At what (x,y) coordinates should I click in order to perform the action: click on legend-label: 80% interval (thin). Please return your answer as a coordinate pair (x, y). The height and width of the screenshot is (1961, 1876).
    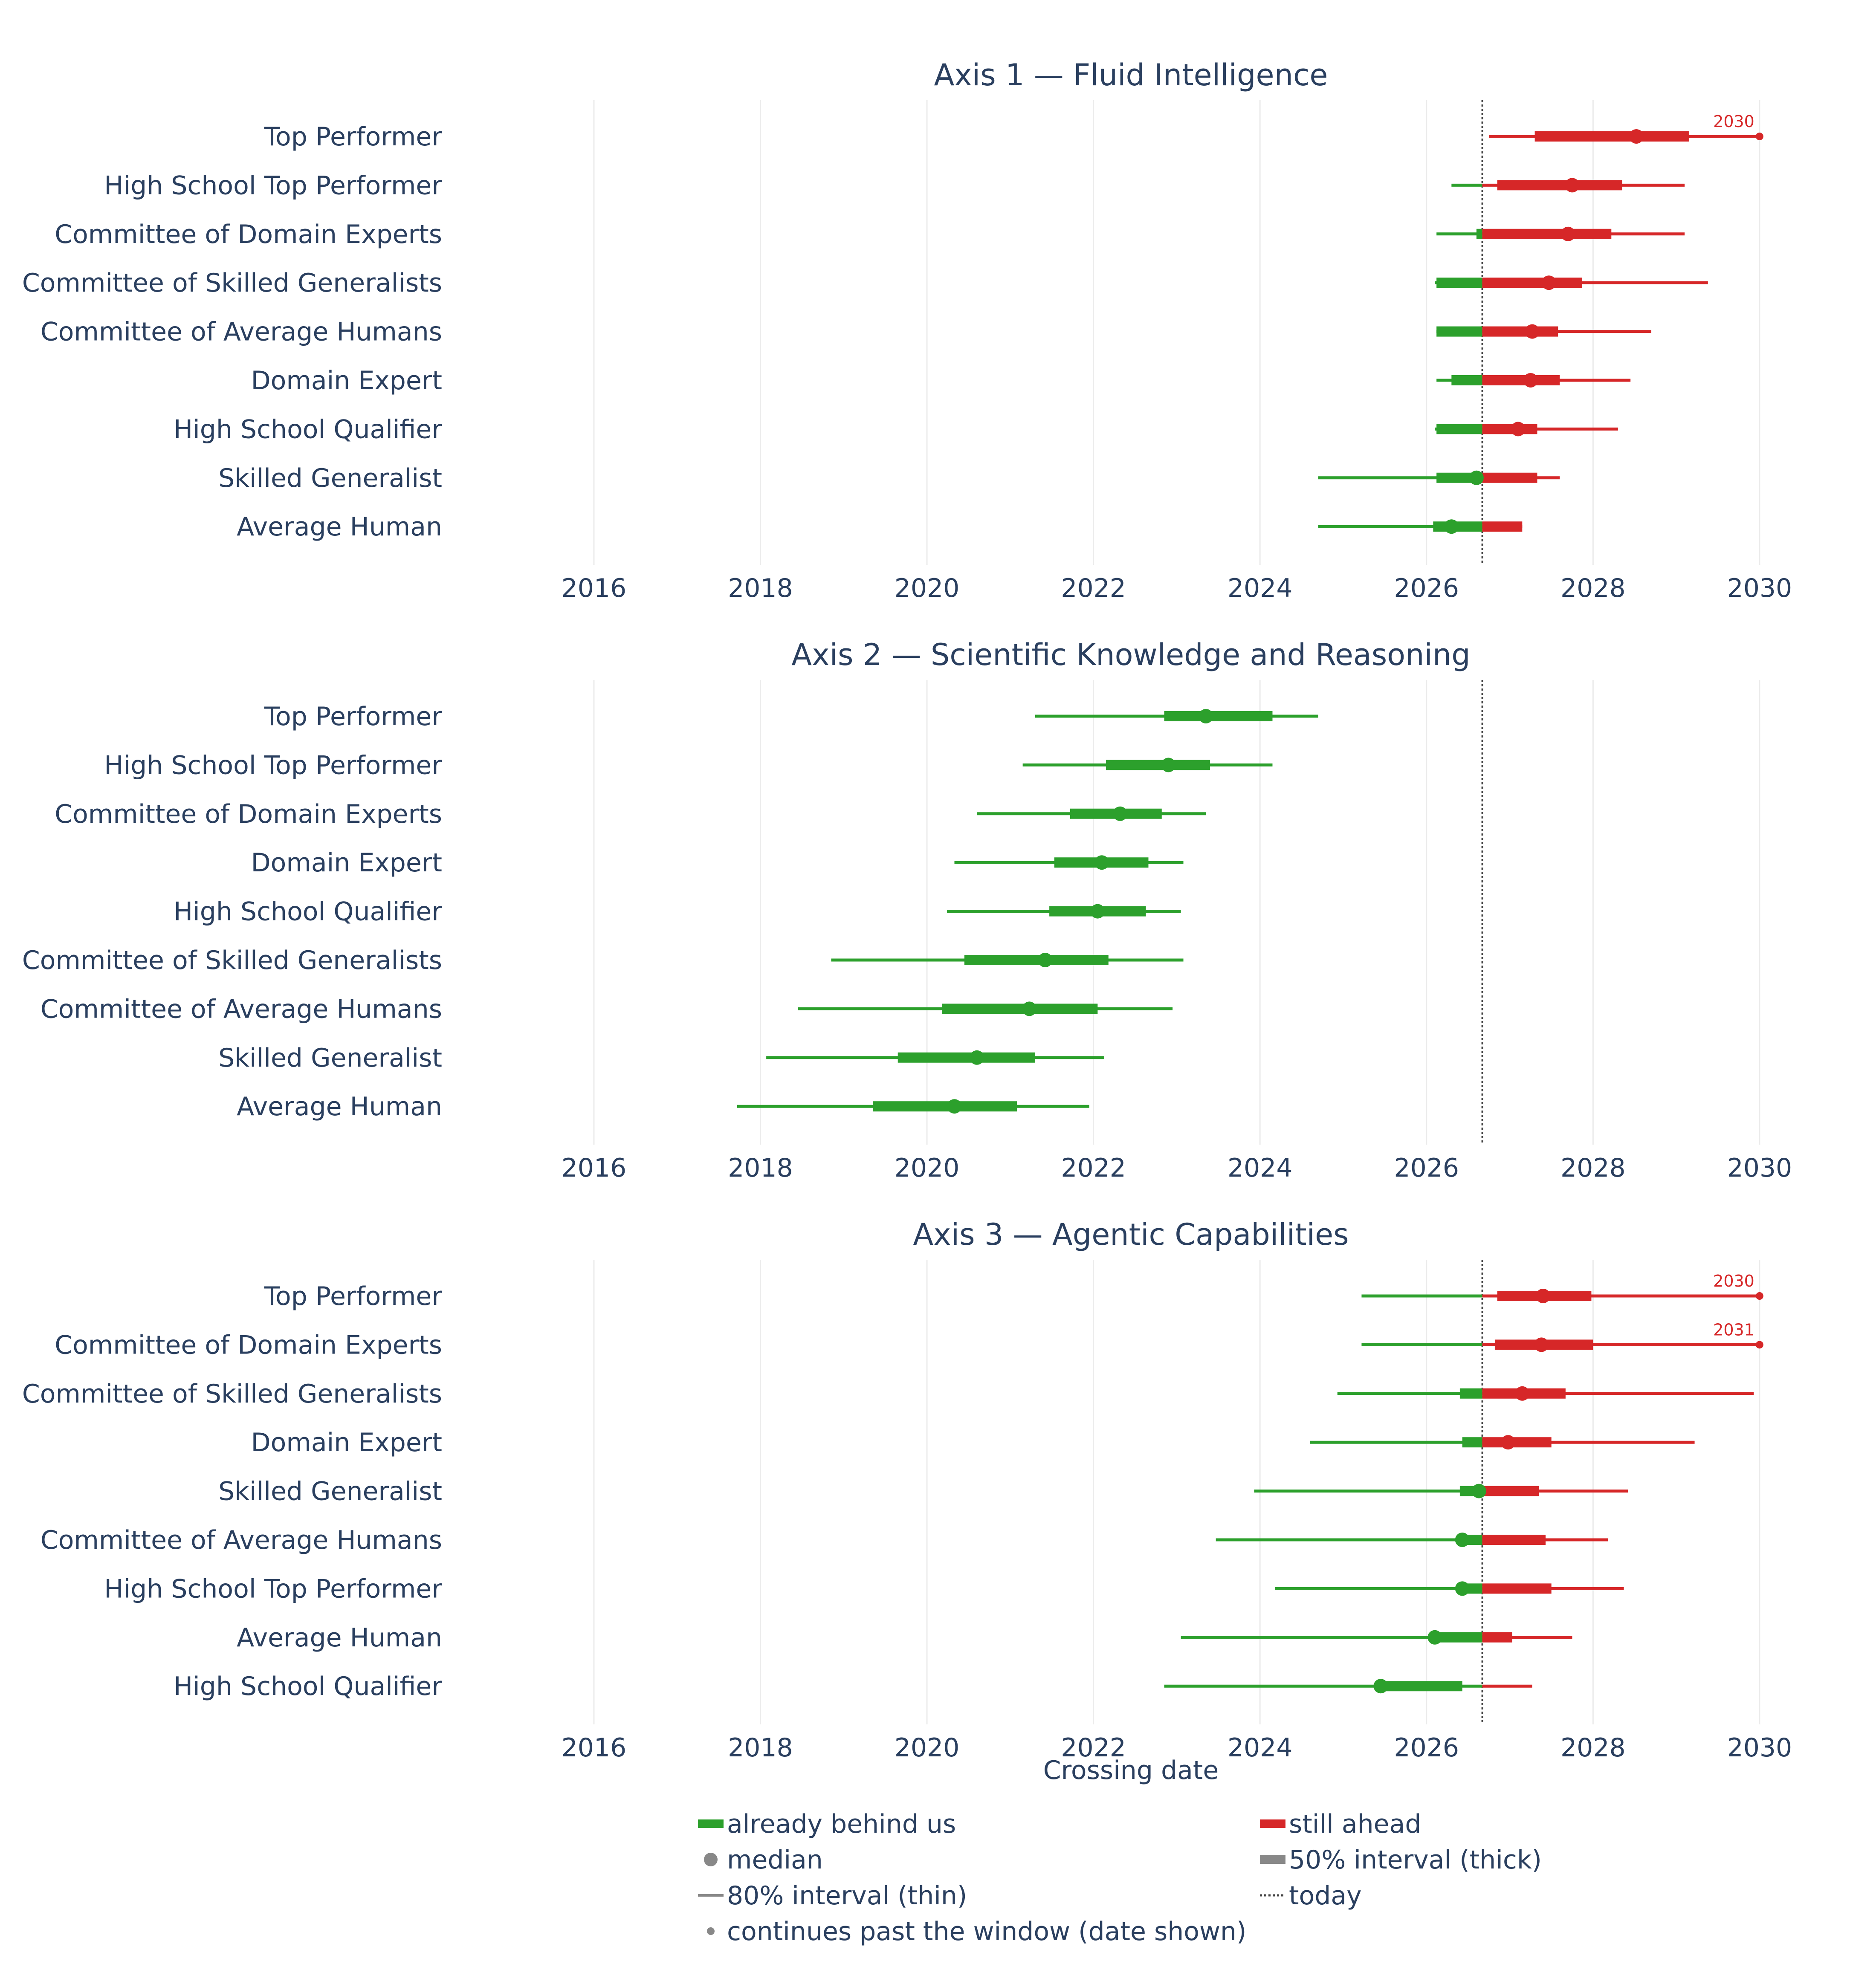
    Looking at the image, I should click on (847, 1896).